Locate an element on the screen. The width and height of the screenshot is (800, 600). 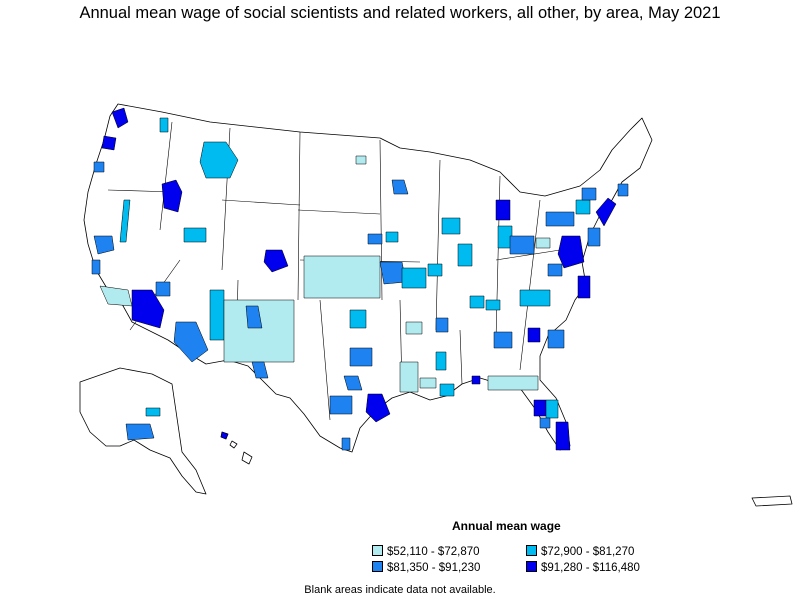
puerto-rico is located at coordinates (772, 501).